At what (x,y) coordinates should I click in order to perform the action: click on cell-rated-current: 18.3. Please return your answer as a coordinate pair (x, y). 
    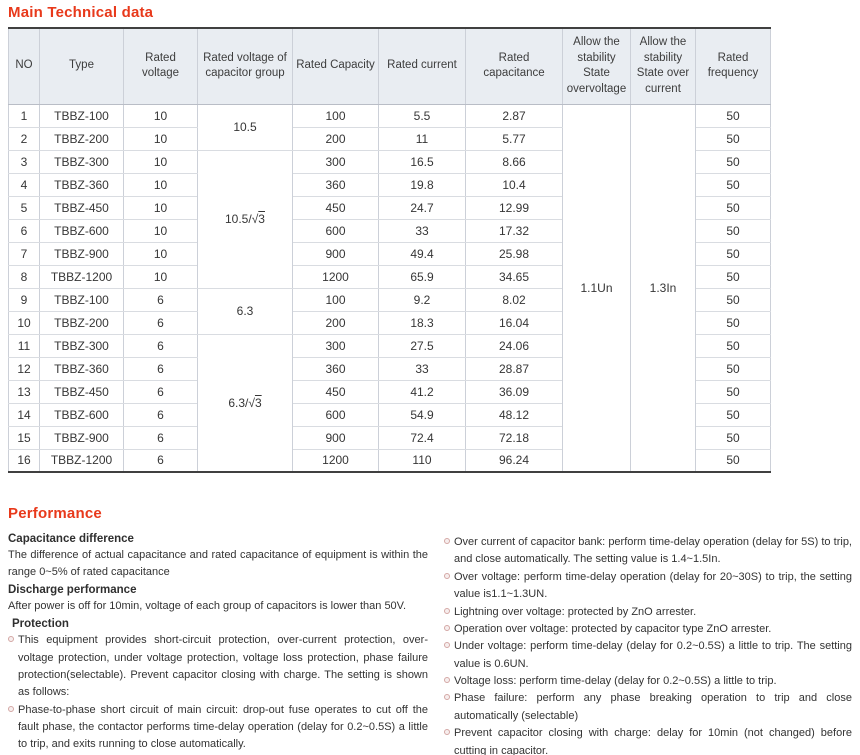
    Looking at the image, I should click on (422, 322).